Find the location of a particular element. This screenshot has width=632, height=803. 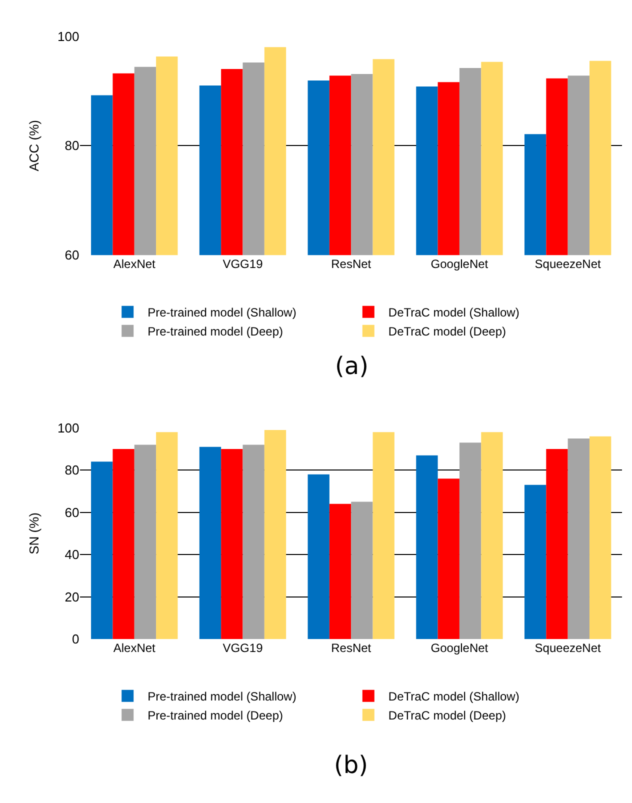

y-axis-title: SN (%) is located at coordinates (34, 533).